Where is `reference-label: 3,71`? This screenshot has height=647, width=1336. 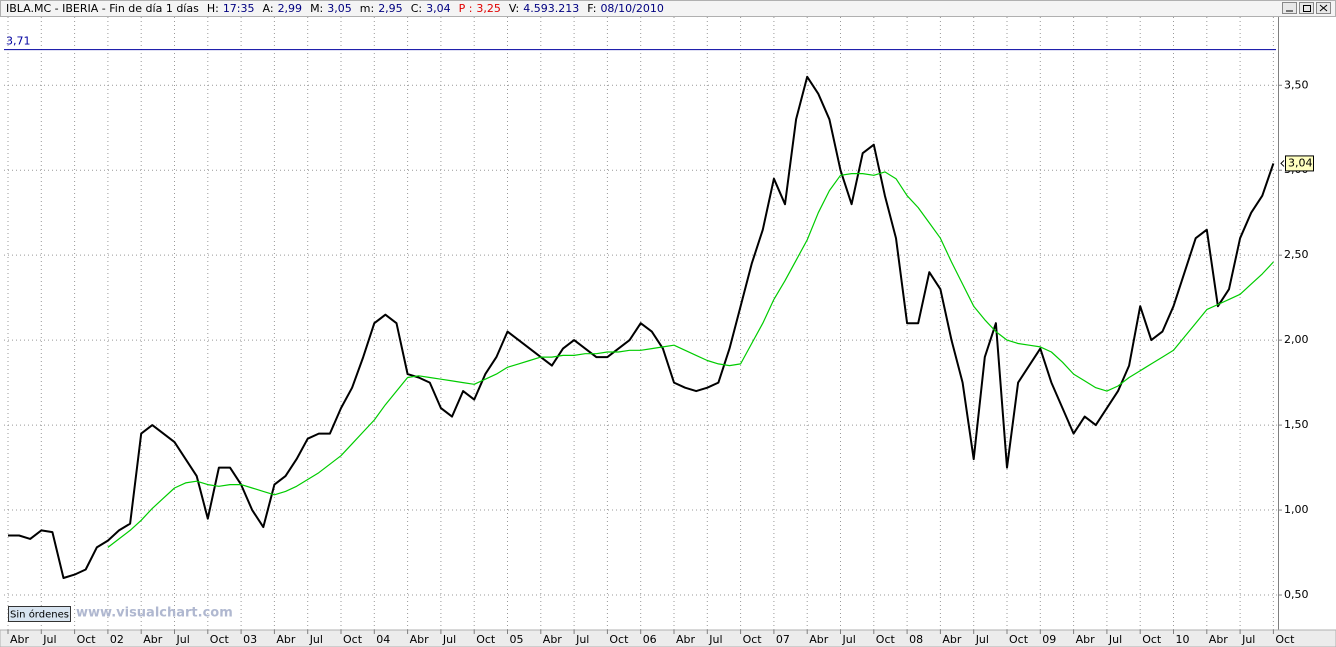 reference-label: 3,71 is located at coordinates (18, 41).